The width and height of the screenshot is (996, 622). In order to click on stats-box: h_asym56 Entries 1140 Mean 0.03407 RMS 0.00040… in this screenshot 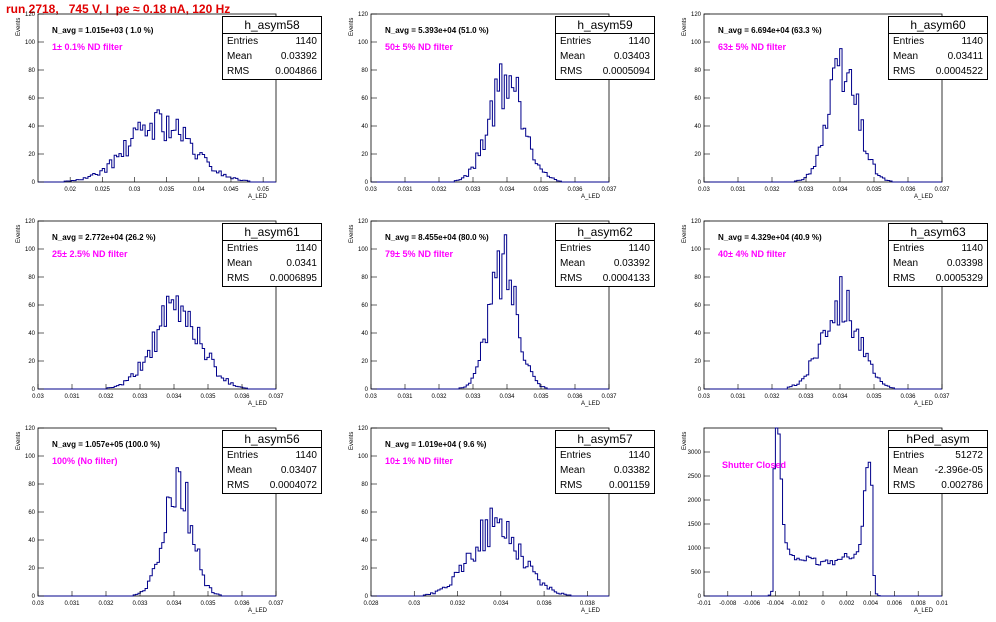, I will do `click(272, 462)`.